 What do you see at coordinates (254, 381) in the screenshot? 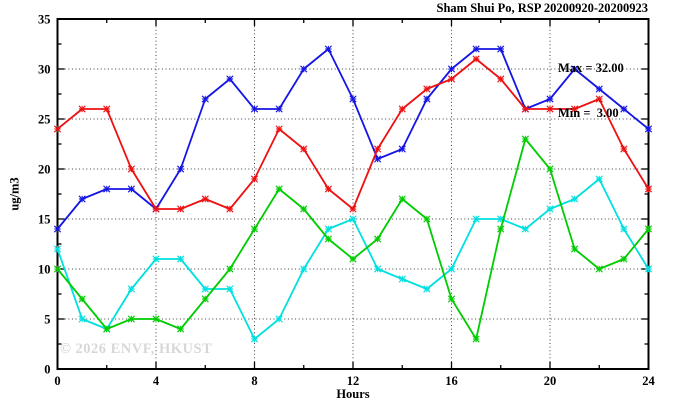
I see `svg-text: 8` at bounding box center [254, 381].